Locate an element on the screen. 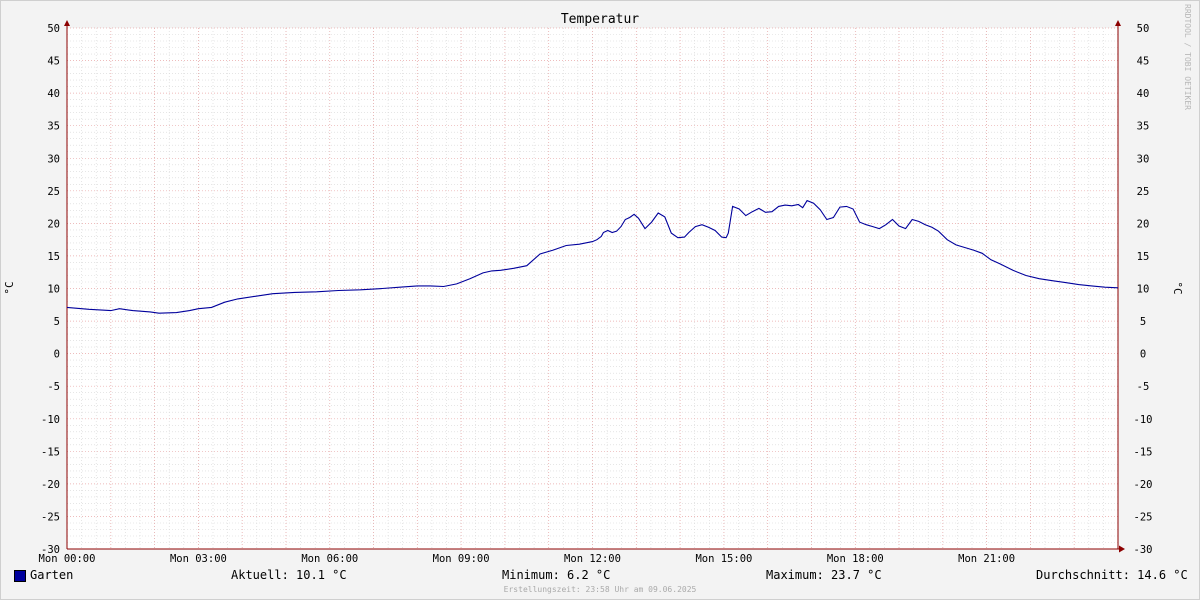 Image resolution: width=1200 pixels, height=600 pixels. y-tick-label-right: 30 is located at coordinates (1143, 159).